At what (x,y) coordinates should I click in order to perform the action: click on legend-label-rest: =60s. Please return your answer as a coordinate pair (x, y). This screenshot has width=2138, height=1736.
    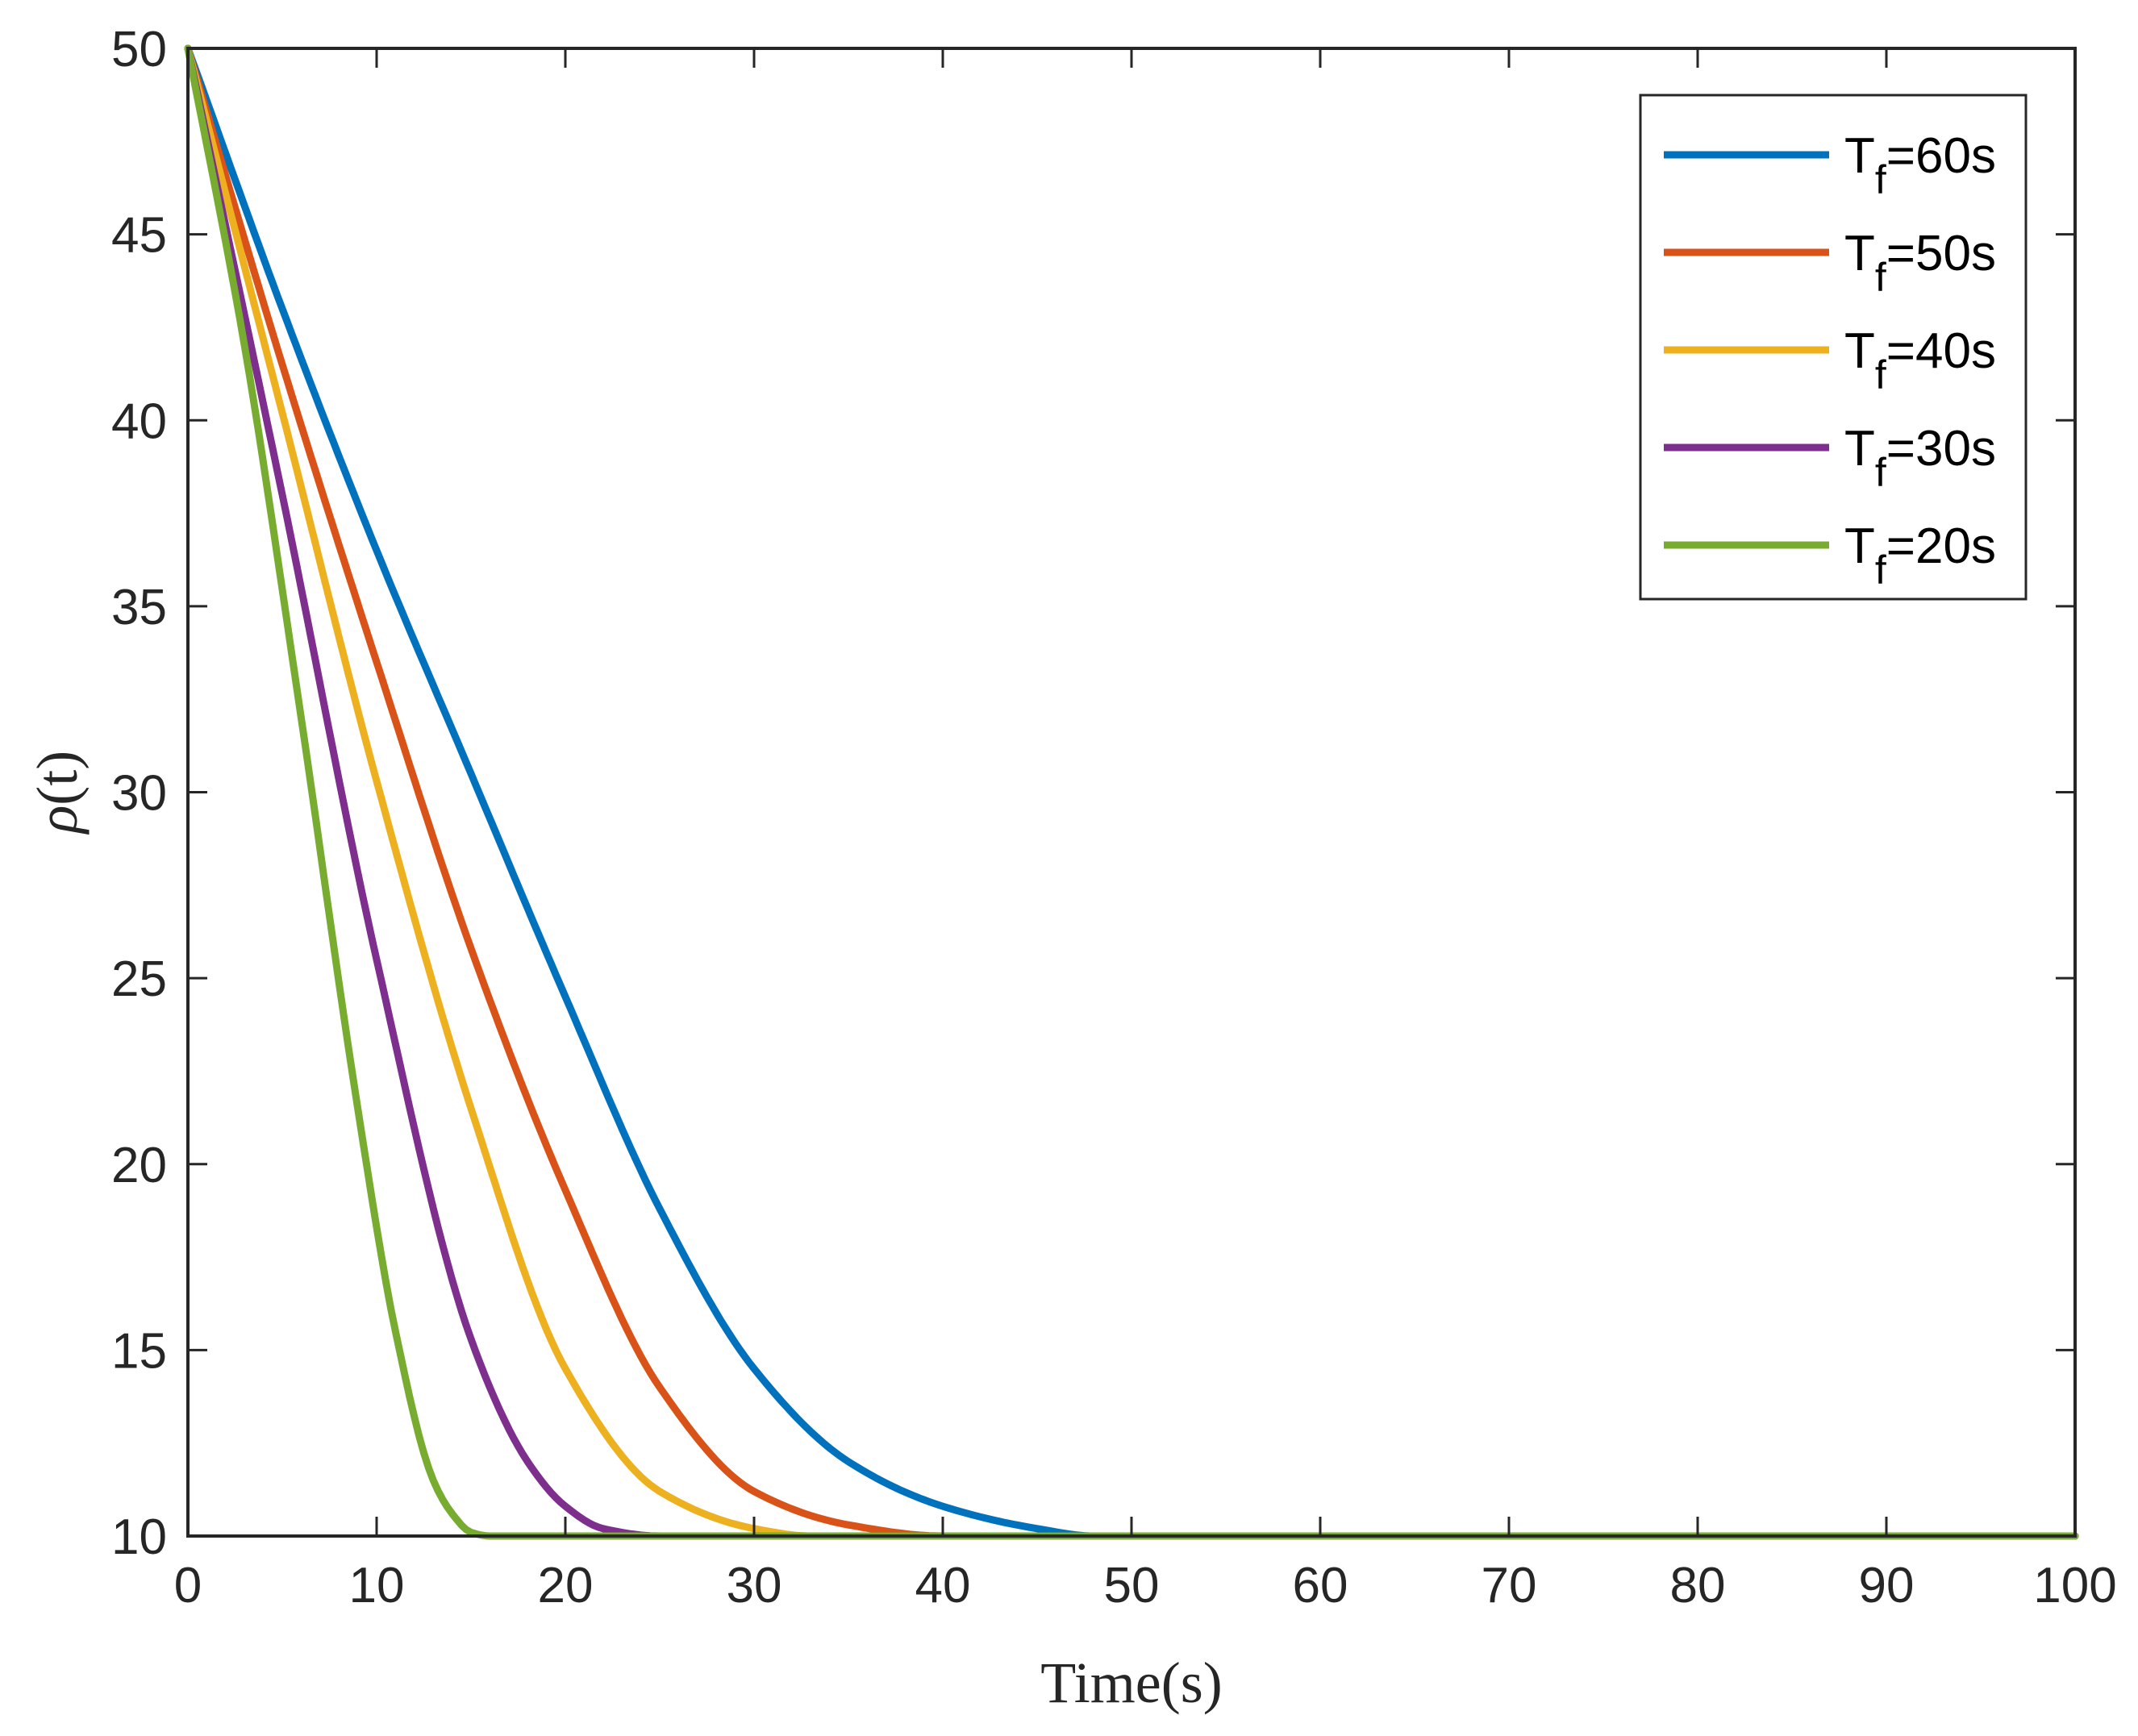
    Looking at the image, I should click on (1941, 156).